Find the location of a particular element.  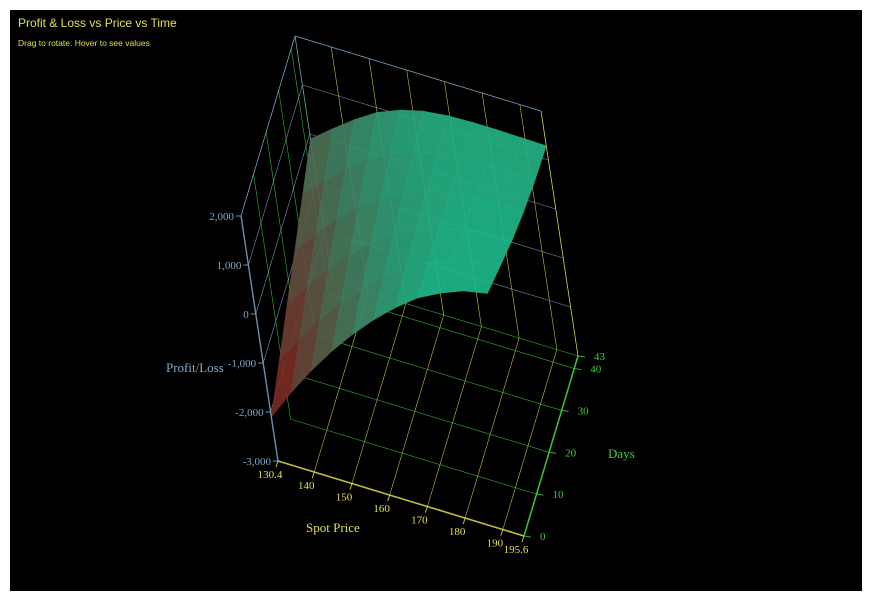

y-axis-label: Days is located at coordinates (621, 453).